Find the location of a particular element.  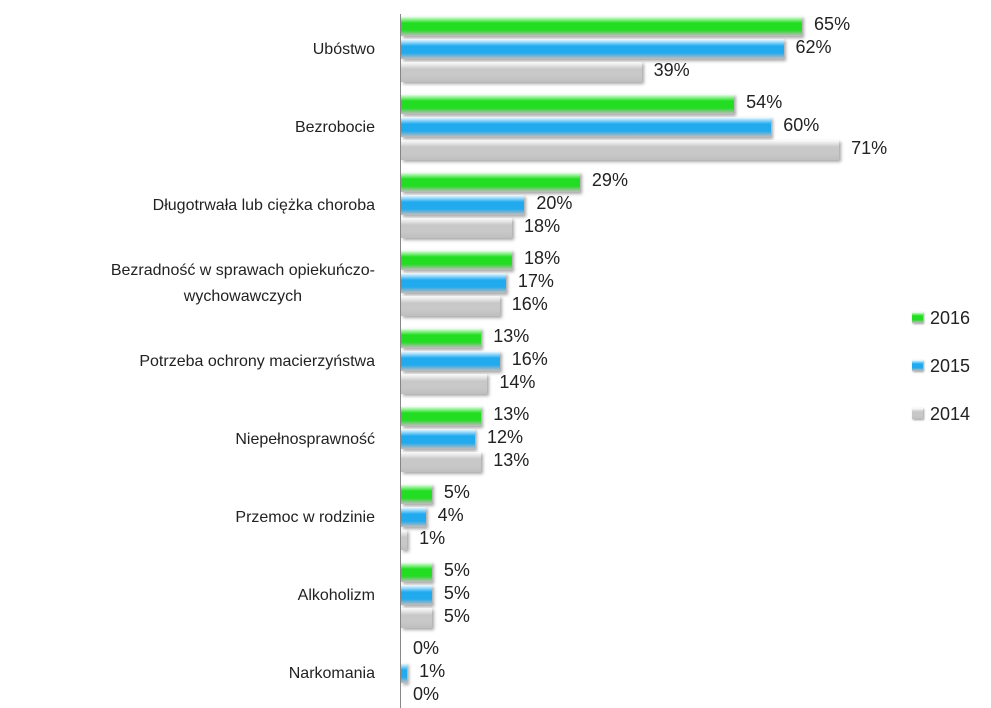

data-label: 62% is located at coordinates (813, 47).